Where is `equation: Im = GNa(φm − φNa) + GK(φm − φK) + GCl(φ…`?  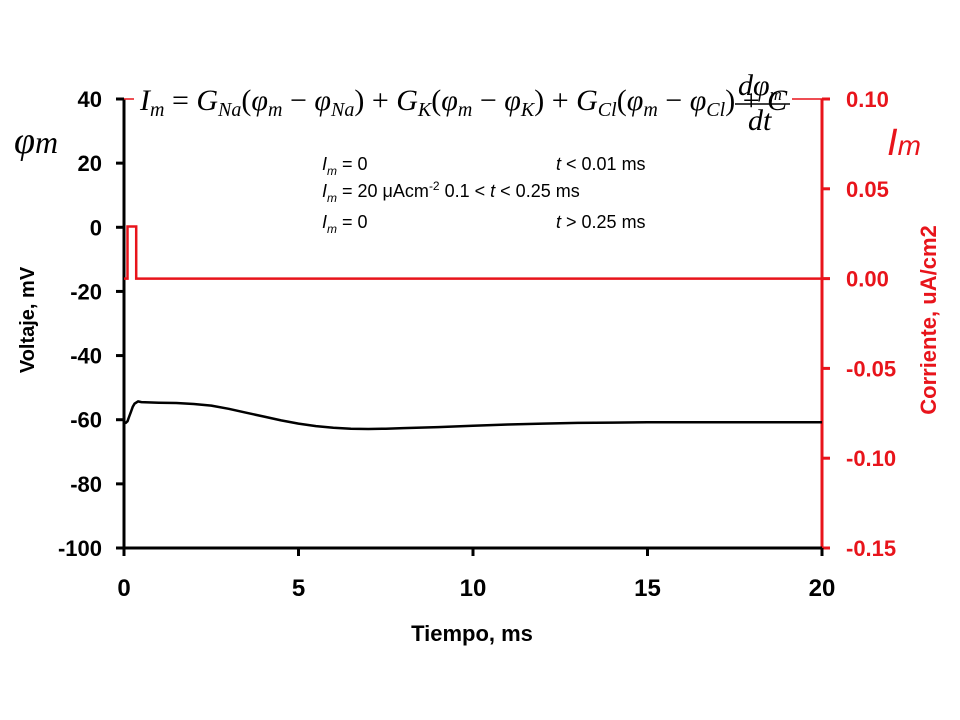
equation: Im = GNa(φm − φNa) + GK(φm − φK) + GCl(φ… is located at coordinates (464, 103).